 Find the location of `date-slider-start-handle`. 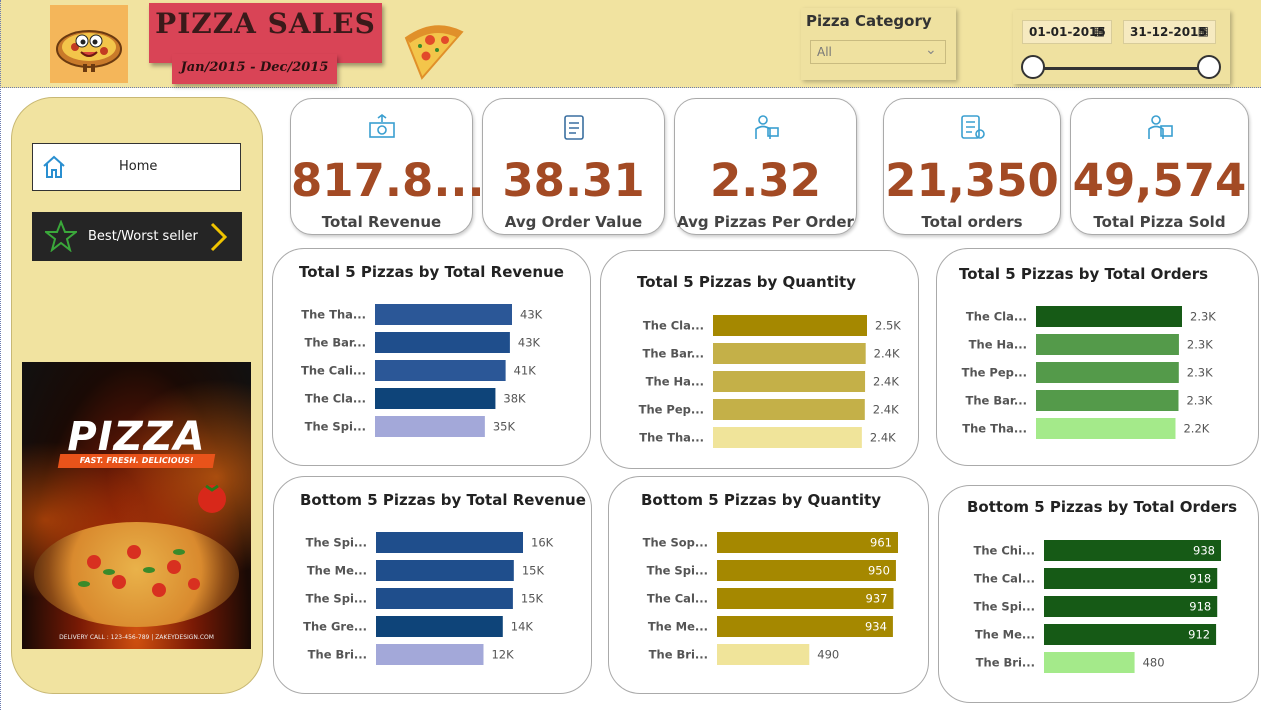

date-slider-start-handle is located at coordinates (1033, 67).